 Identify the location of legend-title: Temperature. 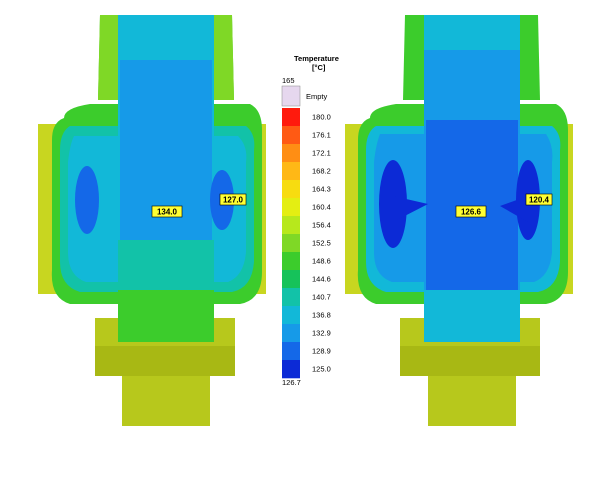
(316, 58).